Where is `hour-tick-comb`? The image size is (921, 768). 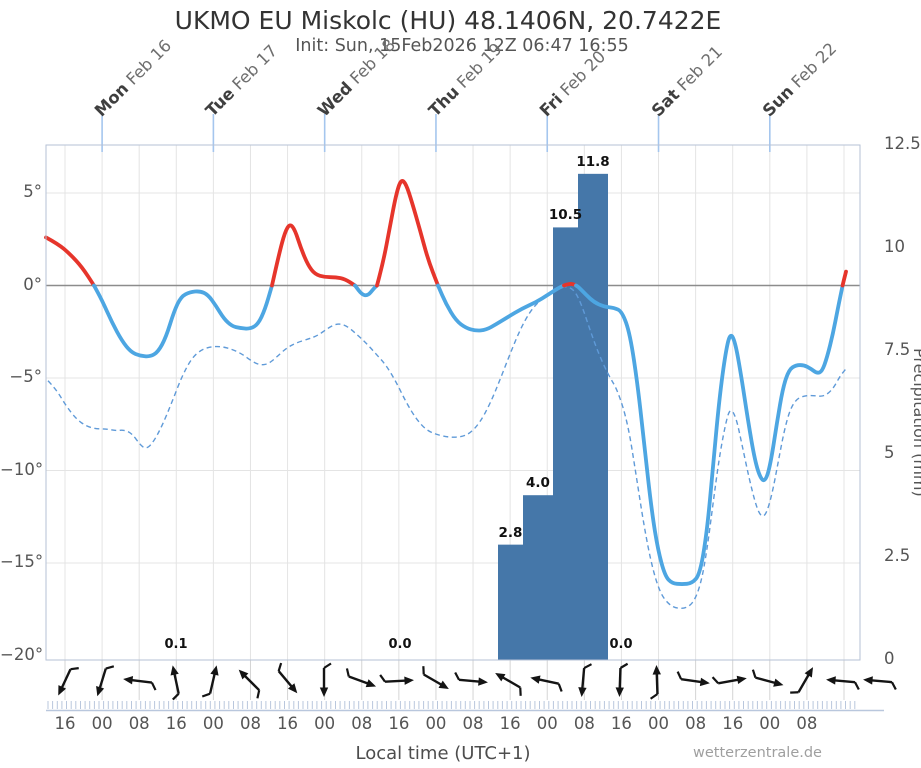 hour-tick-comb is located at coordinates (451, 705).